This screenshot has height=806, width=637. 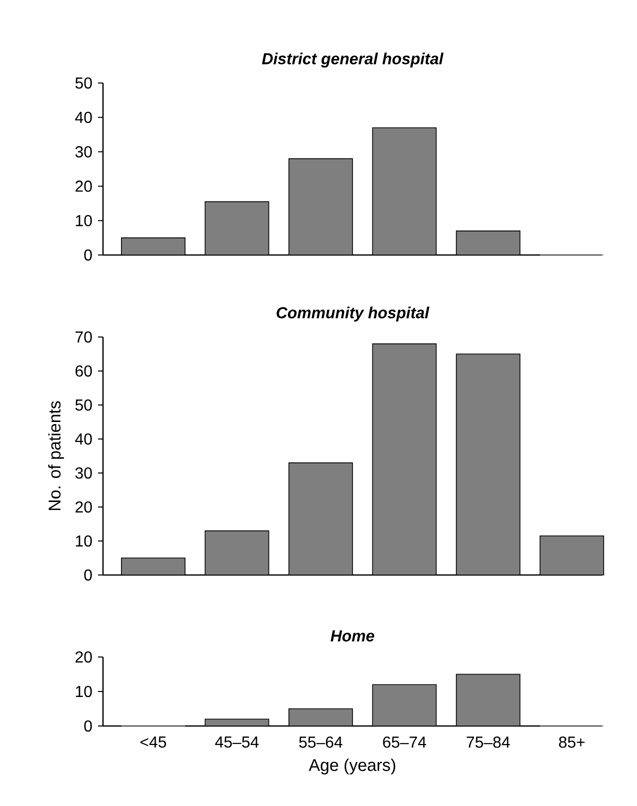 What do you see at coordinates (237, 742) in the screenshot?
I see `x-tick-label: 45–54` at bounding box center [237, 742].